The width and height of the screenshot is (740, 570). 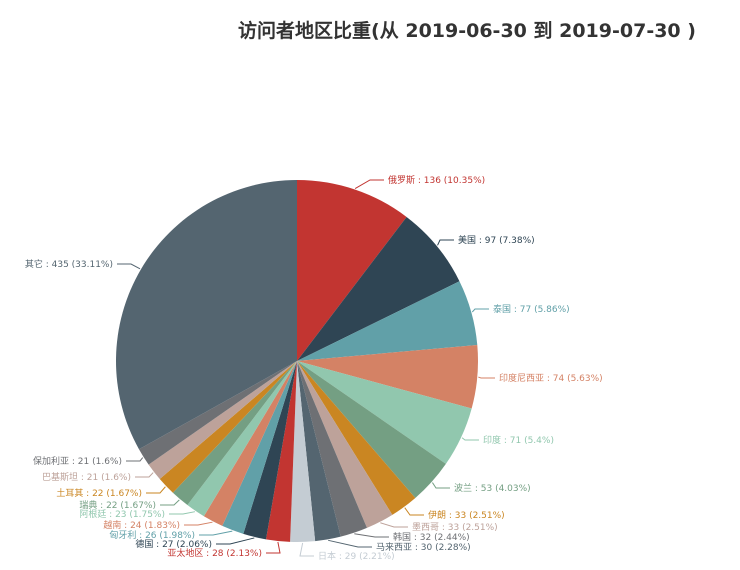 What do you see at coordinates (173, 544) in the screenshot?
I see `slice-label: 德国 : 27 (2.06%)` at bounding box center [173, 544].